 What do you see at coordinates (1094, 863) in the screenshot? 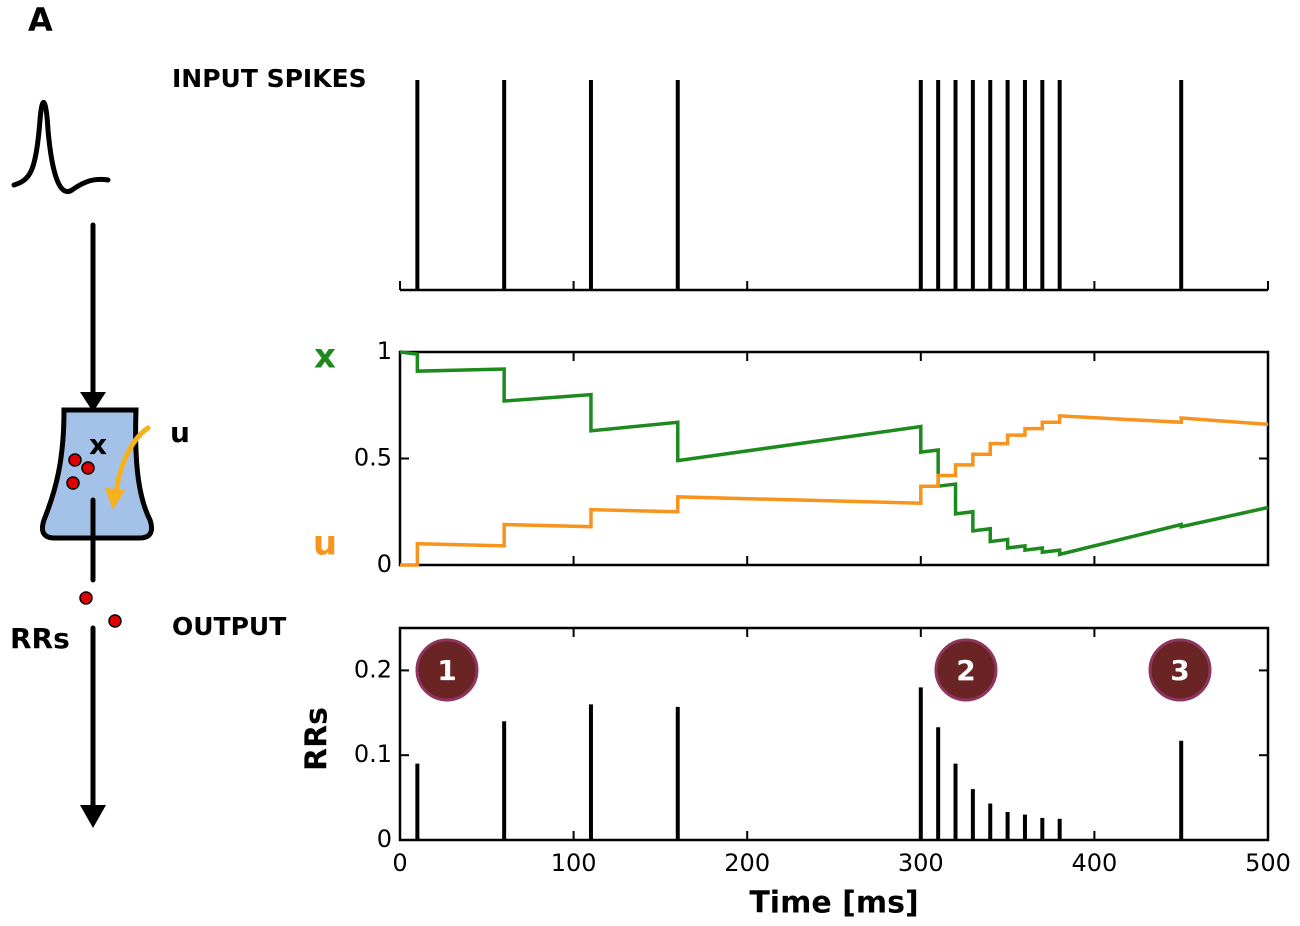
I see `x-tick-label: 400` at bounding box center [1094, 863].